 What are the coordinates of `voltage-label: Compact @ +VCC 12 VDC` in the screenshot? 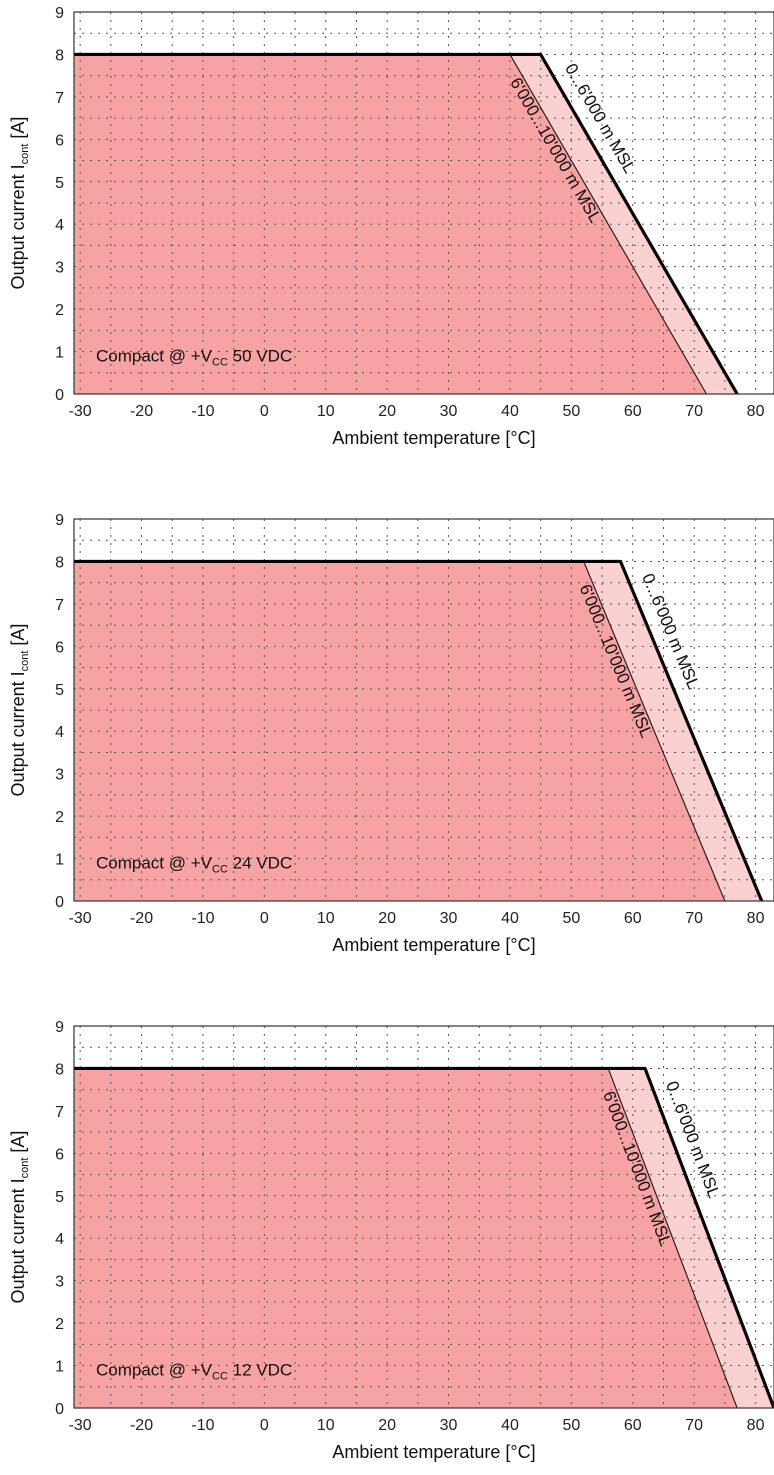 It's located at (194, 1372).